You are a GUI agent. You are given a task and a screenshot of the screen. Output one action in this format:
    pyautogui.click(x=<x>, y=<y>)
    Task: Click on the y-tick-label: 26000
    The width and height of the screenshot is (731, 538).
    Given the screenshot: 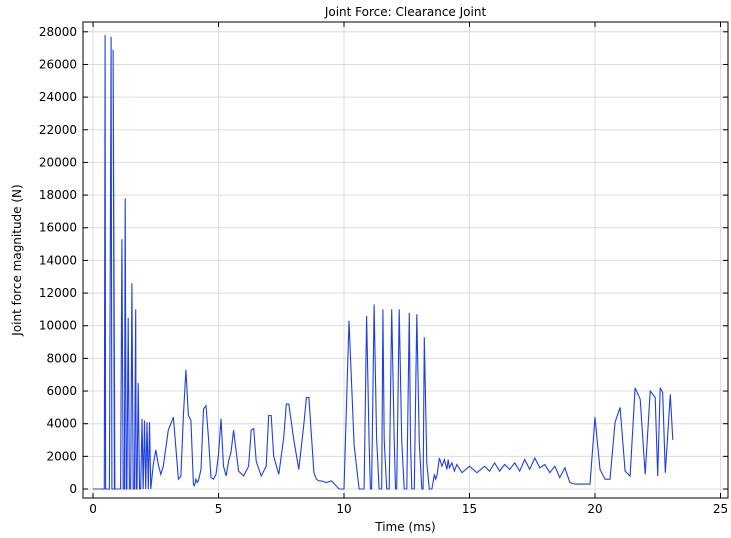 What is the action you would take?
    pyautogui.click(x=58, y=64)
    